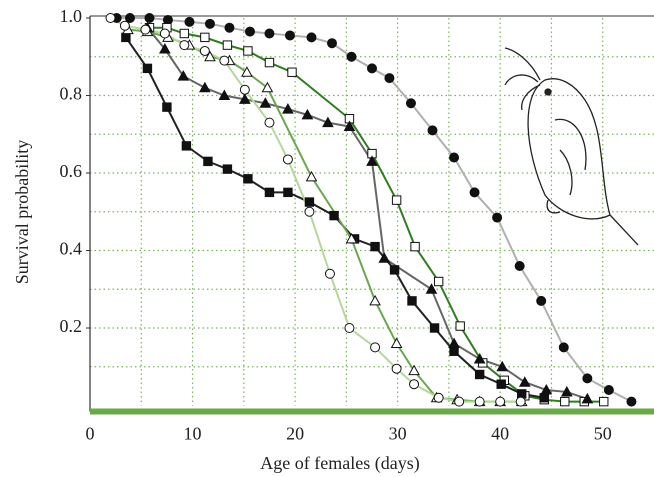 Image resolution: width=654 pixels, height=477 pixels. Describe the element at coordinates (603, 434) in the screenshot. I see `x-tick-label: 50` at that location.